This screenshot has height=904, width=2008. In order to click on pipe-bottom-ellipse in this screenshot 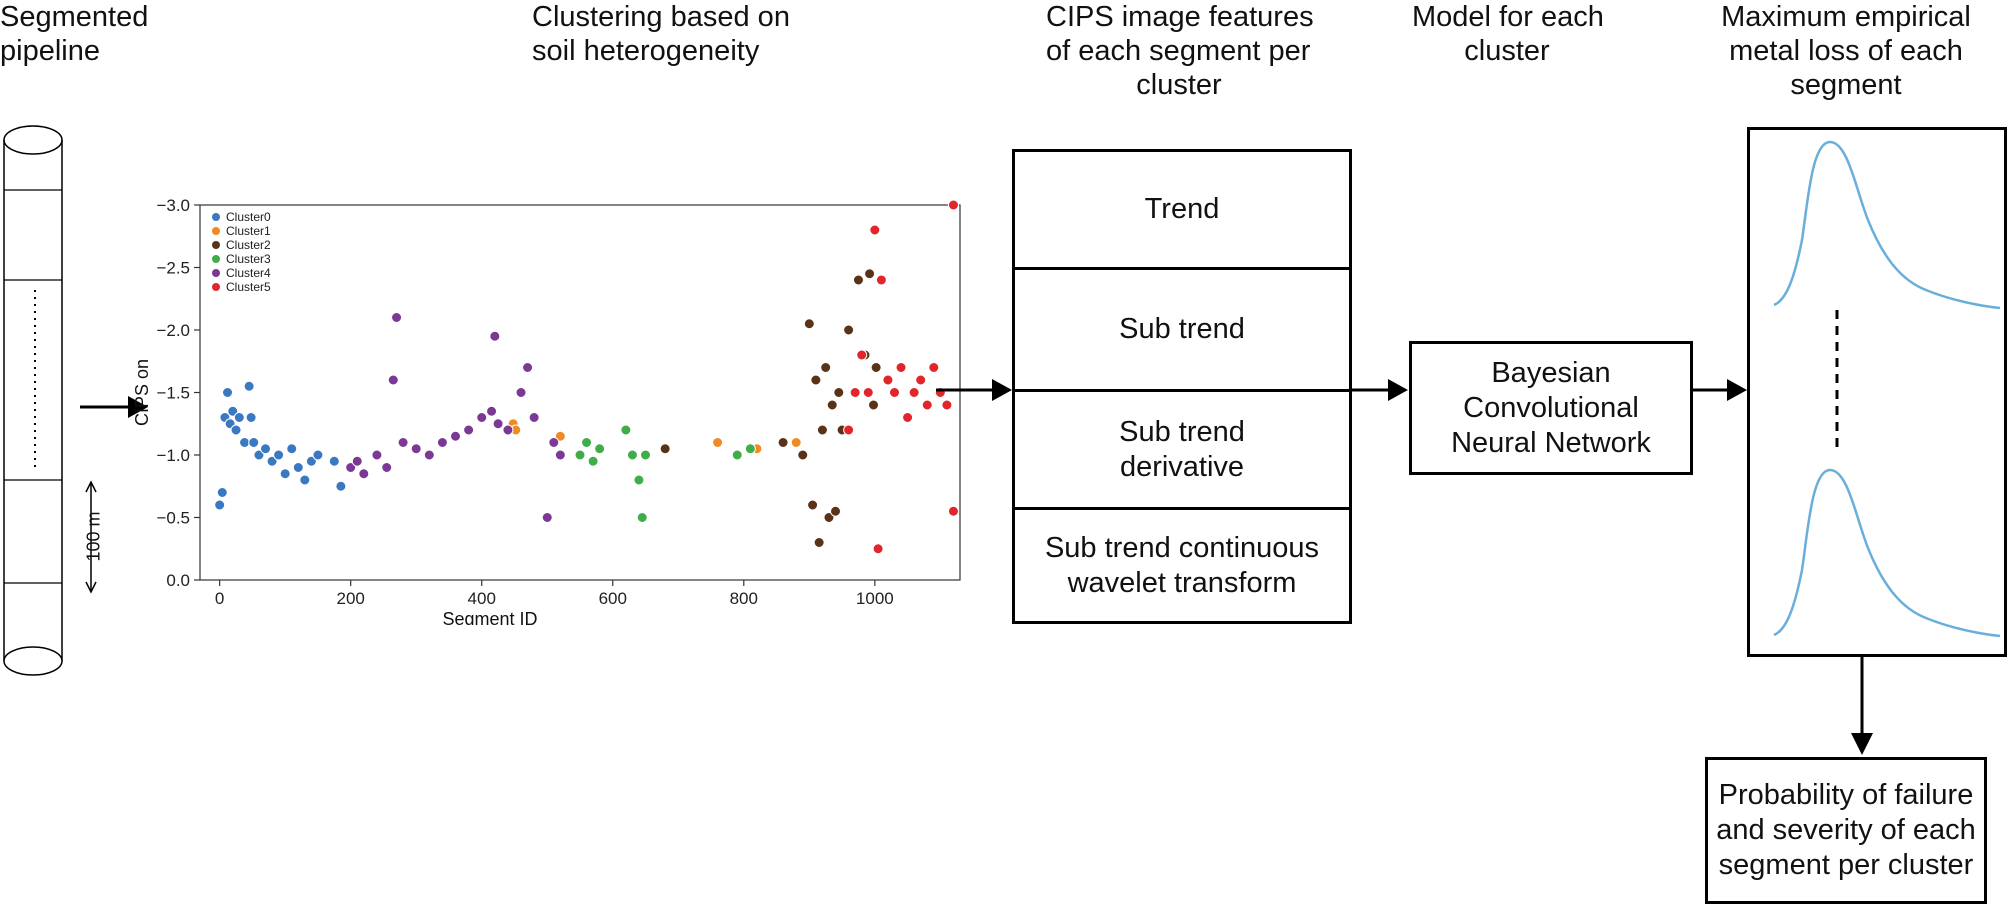, I will do `click(33, 661)`.